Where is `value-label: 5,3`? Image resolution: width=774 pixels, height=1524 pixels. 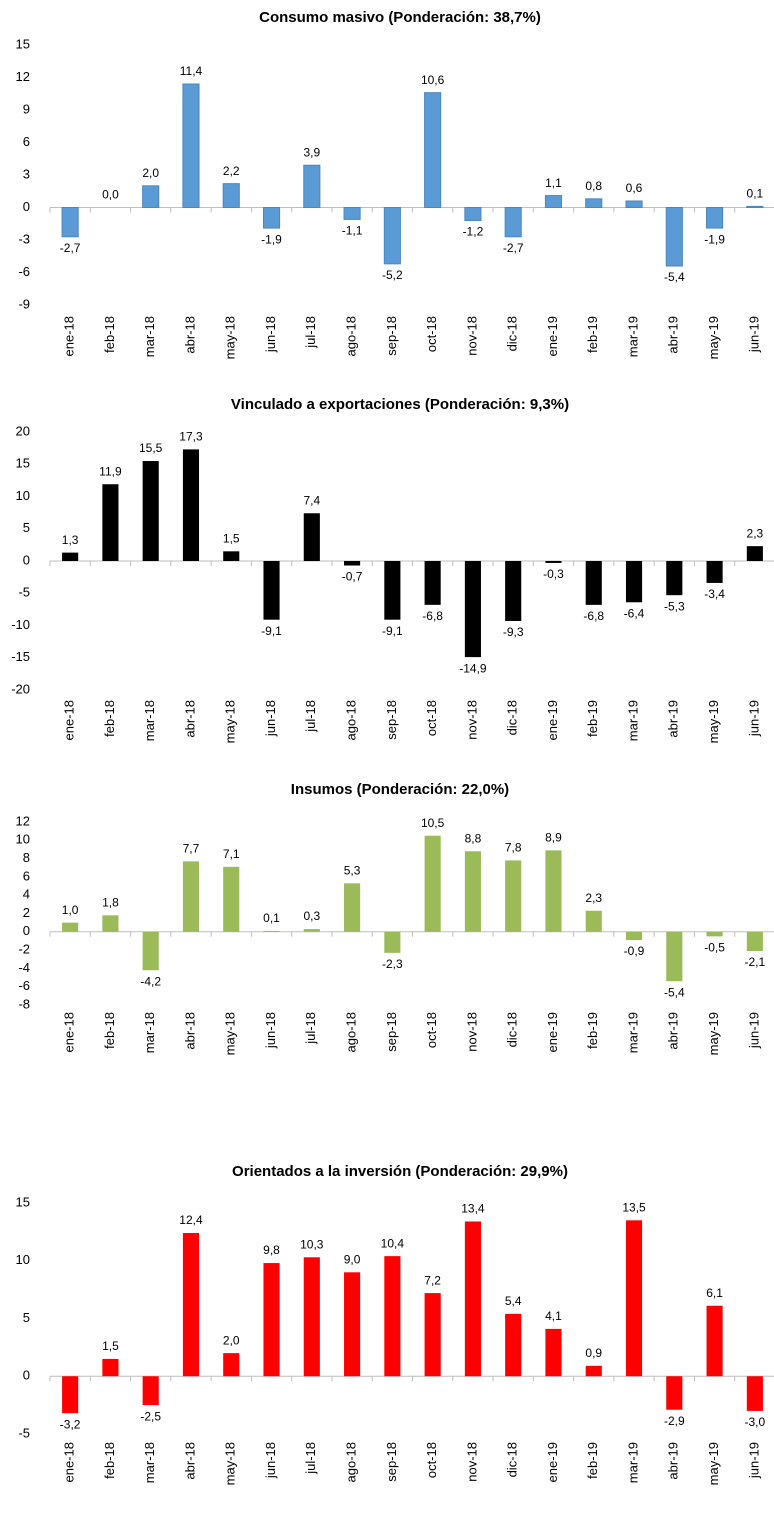 value-label: 5,3 is located at coordinates (352, 870).